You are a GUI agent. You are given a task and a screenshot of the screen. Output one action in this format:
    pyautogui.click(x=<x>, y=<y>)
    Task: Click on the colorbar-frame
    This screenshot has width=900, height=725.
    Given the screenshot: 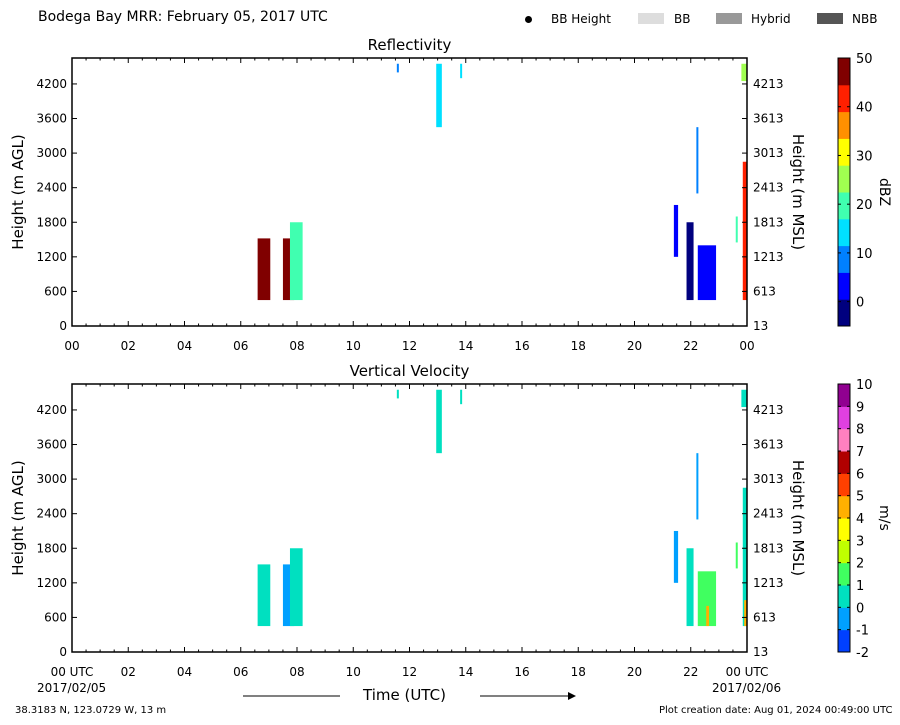 What is the action you would take?
    pyautogui.click(x=844, y=192)
    